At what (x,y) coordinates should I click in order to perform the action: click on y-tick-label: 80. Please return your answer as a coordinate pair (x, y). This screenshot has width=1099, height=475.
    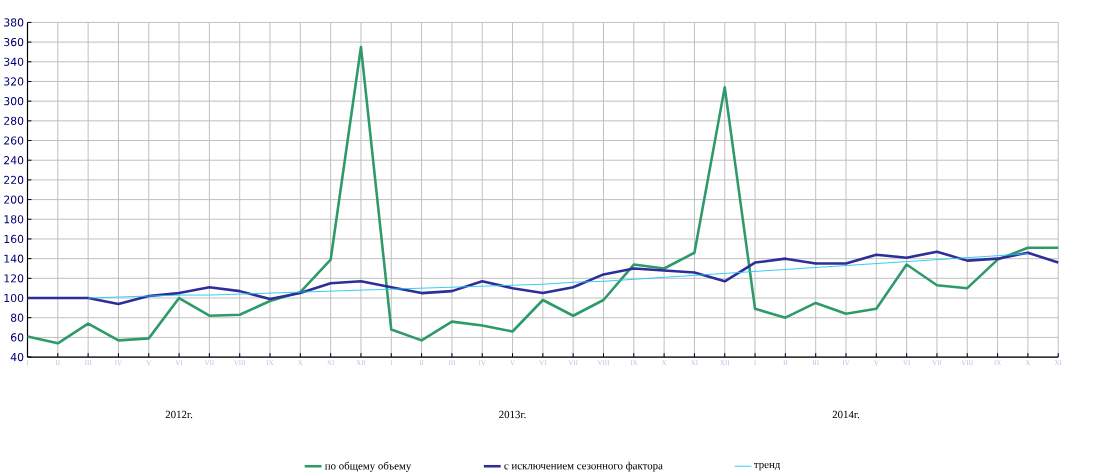
    Looking at the image, I should click on (17, 317).